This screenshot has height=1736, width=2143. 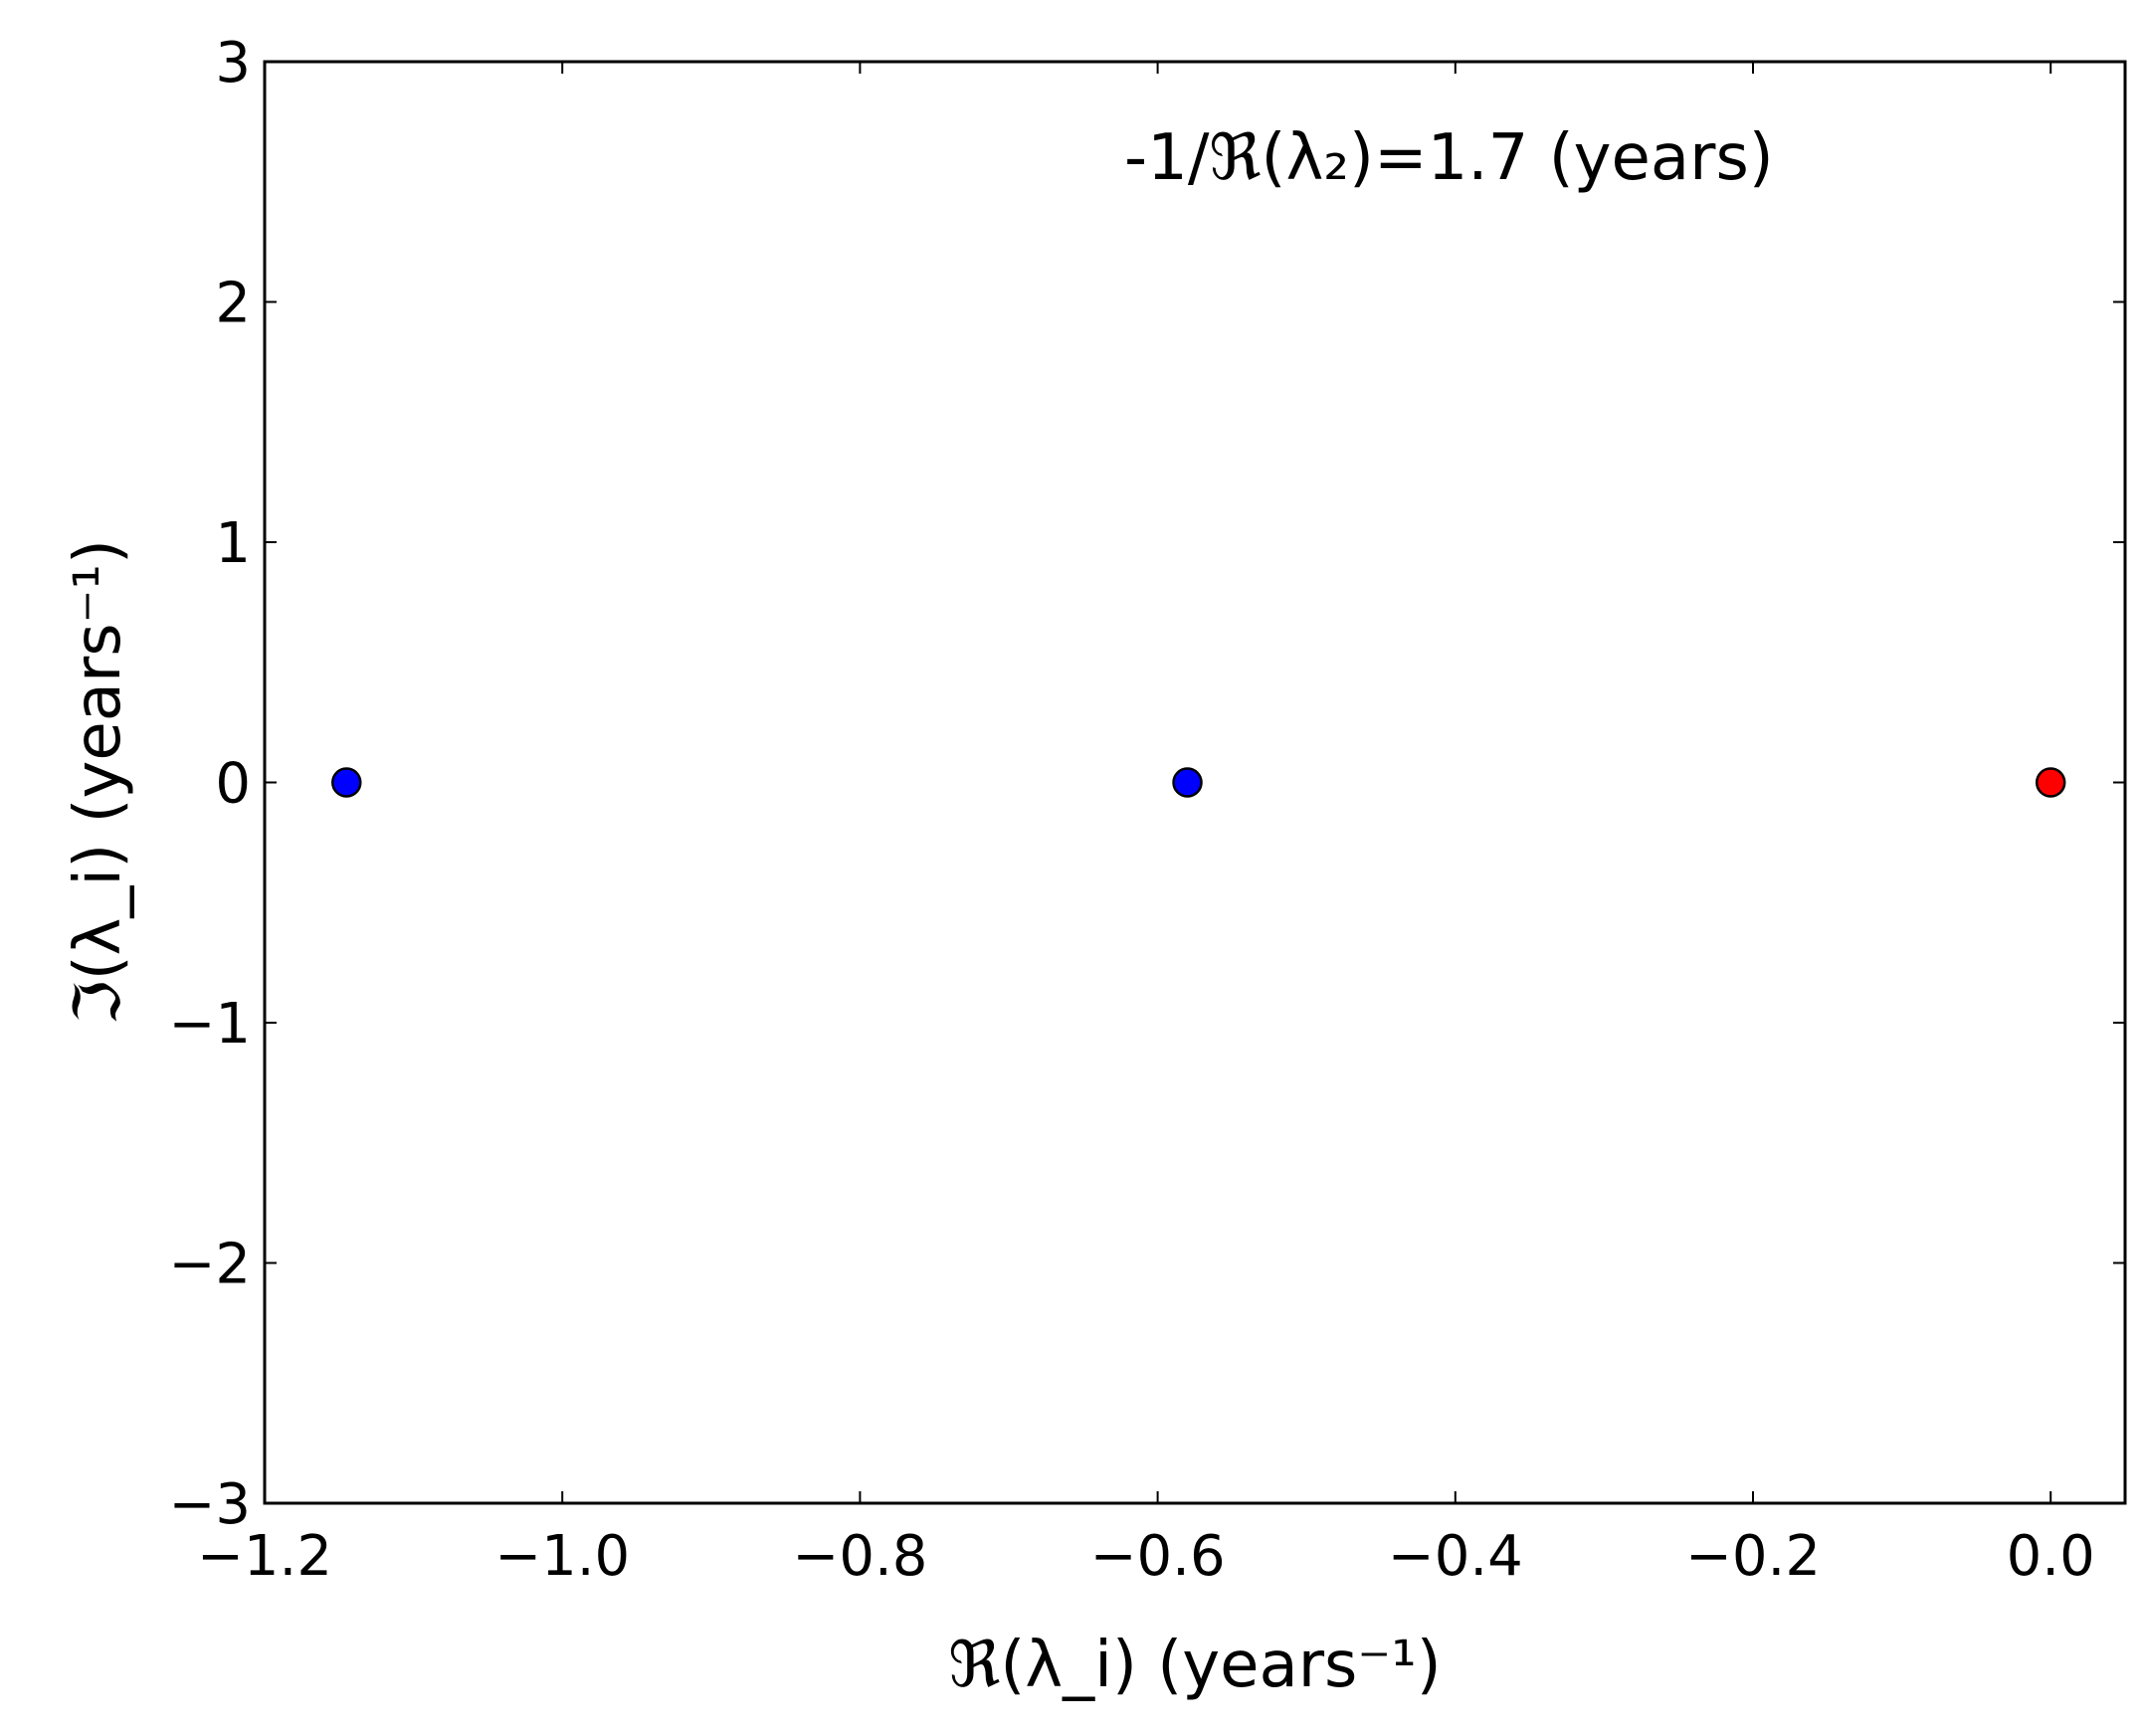 I want to click on x-tick-label: −1.0, so click(x=562, y=1557).